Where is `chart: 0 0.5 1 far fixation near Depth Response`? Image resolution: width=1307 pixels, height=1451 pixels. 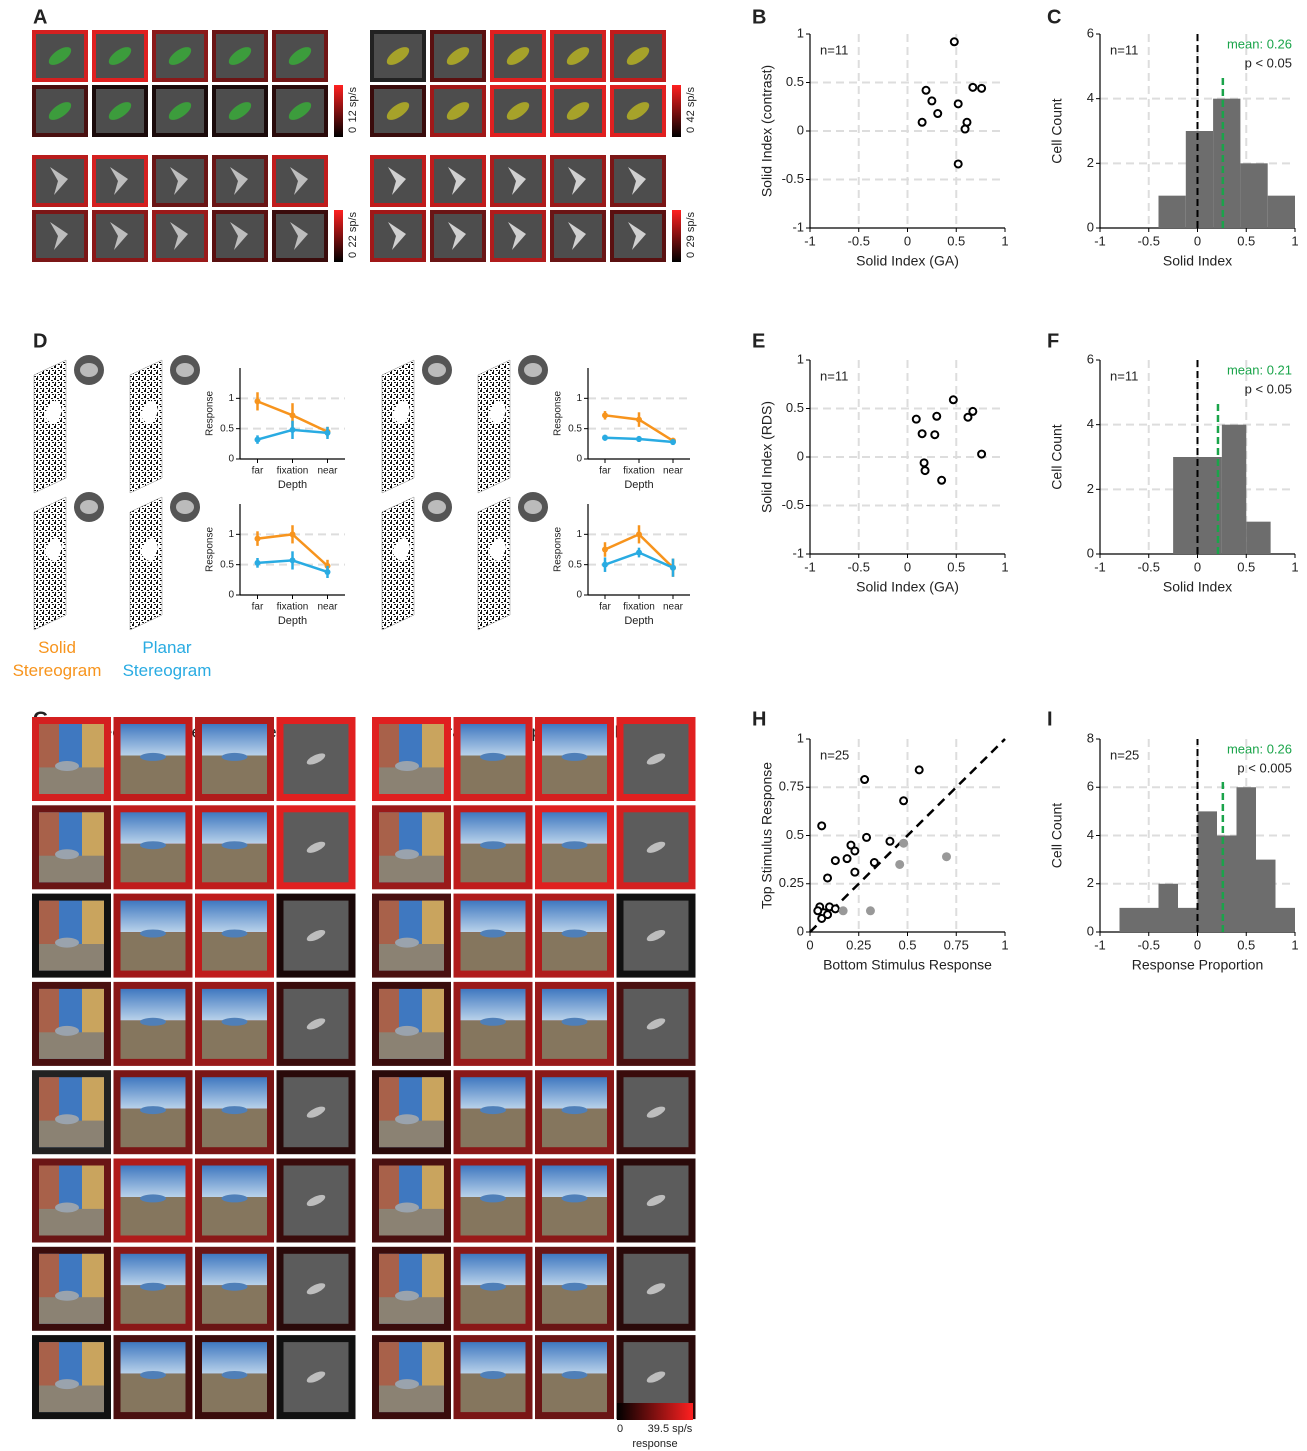
chart: 0 0.5 1 far fixation near Depth Response is located at coordinates (621, 565).